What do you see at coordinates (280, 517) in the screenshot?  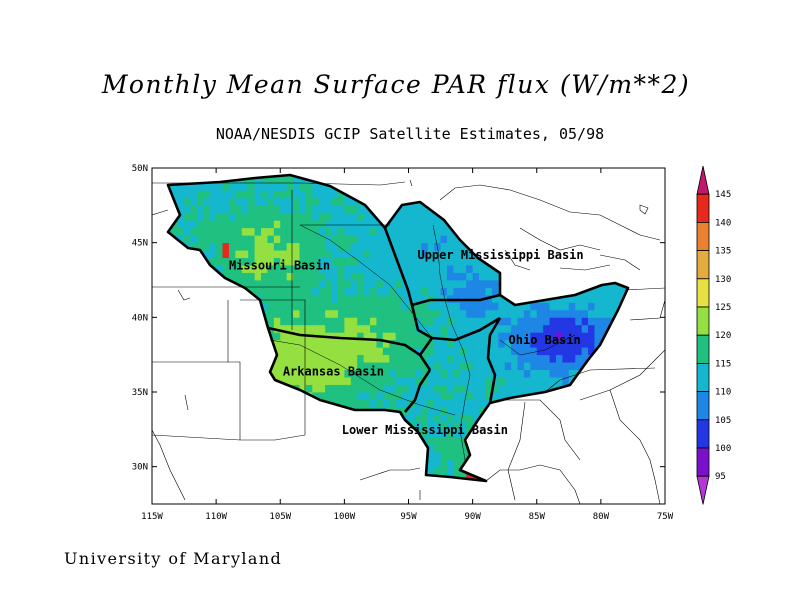 I see `x-tick-label: 105W` at bounding box center [280, 517].